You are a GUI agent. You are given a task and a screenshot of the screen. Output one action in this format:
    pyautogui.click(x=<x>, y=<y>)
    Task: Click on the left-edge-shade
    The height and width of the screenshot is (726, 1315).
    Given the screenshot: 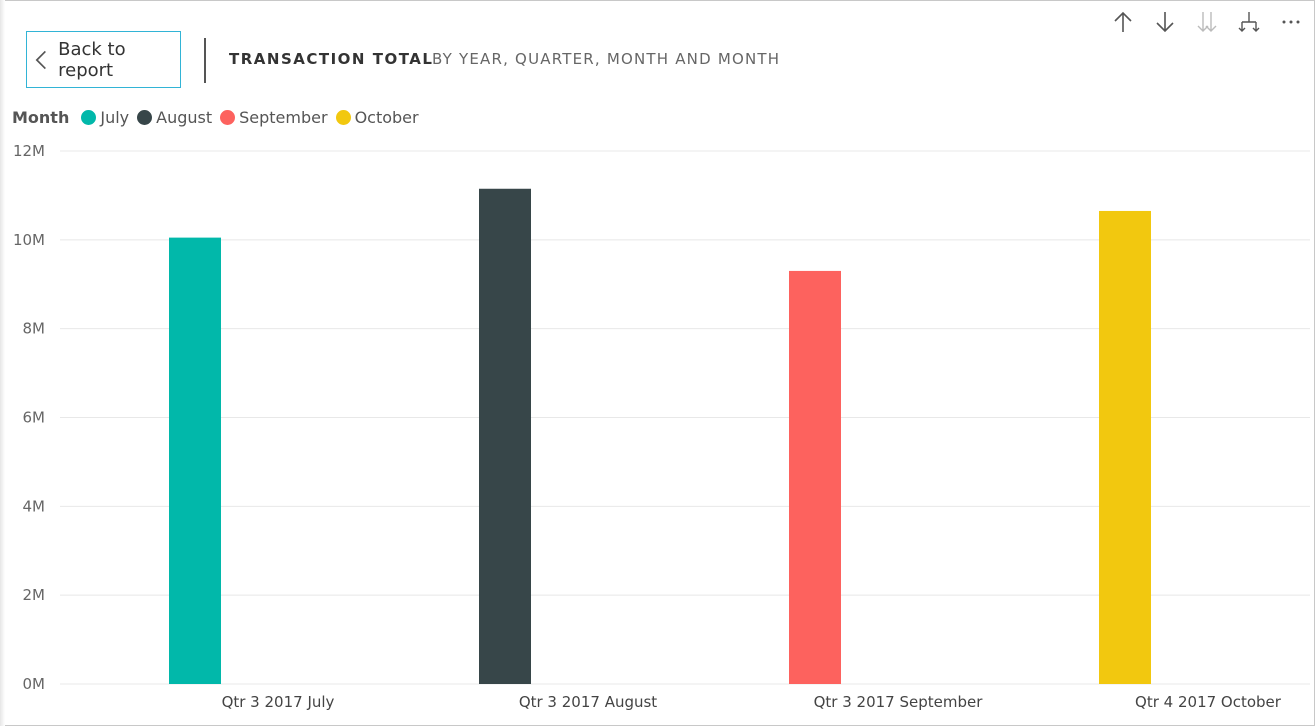 What is the action you would take?
    pyautogui.click(x=2, y=363)
    